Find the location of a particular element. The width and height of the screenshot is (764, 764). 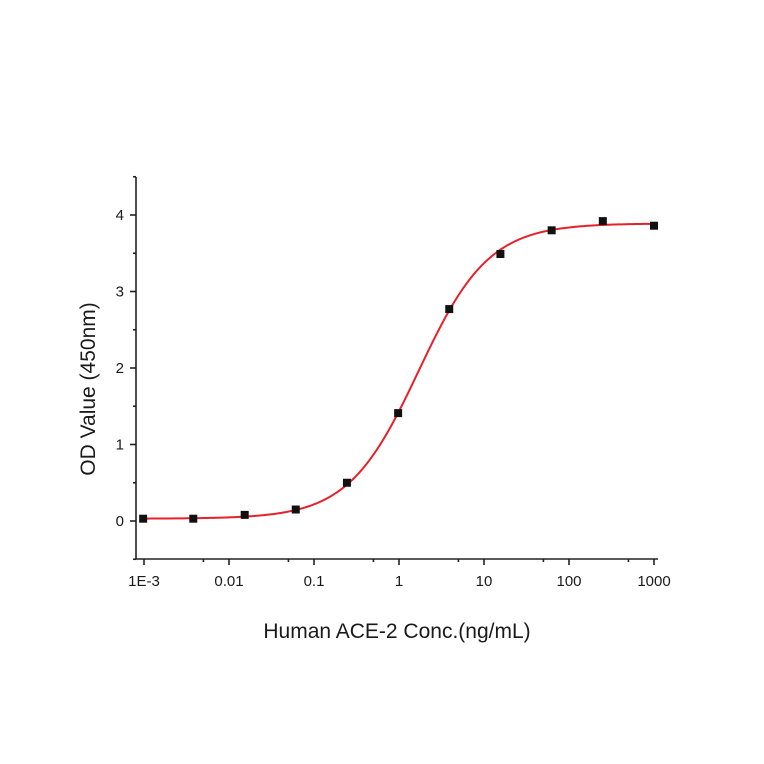

x-tick-label: 1E-3 is located at coordinates (144, 581).